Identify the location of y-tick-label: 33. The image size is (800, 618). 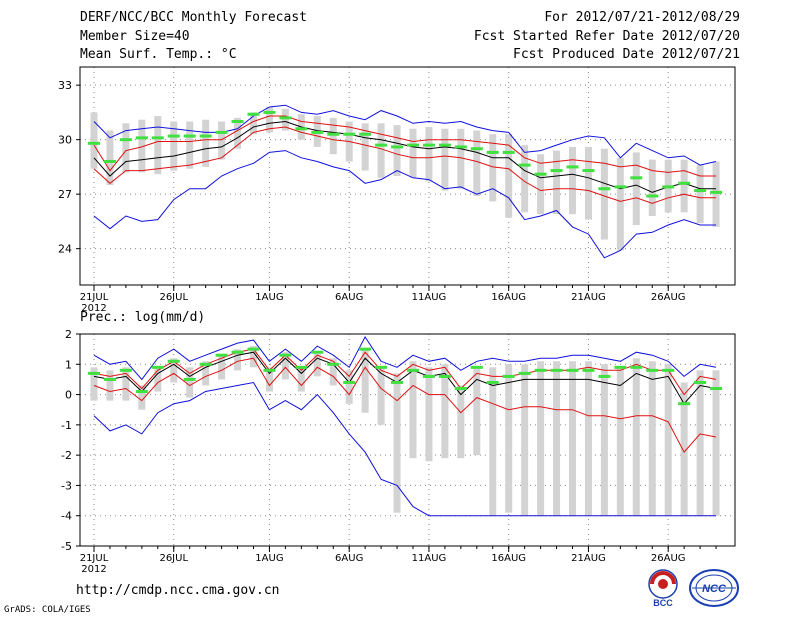
(65, 85).